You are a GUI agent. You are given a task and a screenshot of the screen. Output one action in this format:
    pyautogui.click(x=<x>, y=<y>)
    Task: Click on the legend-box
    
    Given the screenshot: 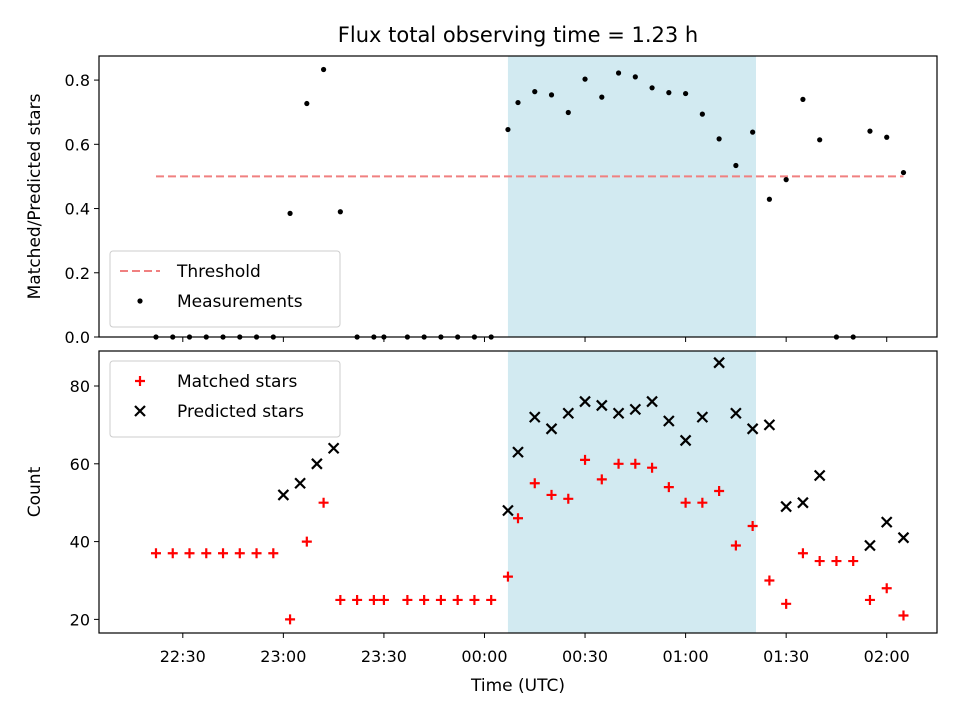 What is the action you would take?
    pyautogui.click(x=225, y=399)
    